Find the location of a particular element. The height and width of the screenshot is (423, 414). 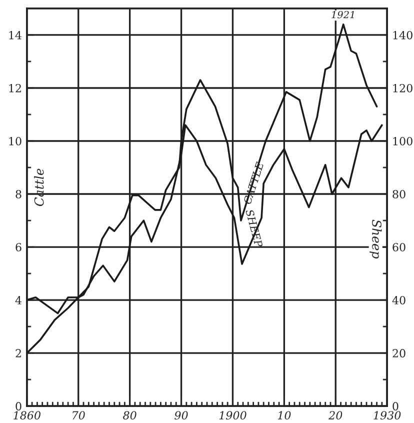

y2-tick-label: 60 is located at coordinates (399, 247).